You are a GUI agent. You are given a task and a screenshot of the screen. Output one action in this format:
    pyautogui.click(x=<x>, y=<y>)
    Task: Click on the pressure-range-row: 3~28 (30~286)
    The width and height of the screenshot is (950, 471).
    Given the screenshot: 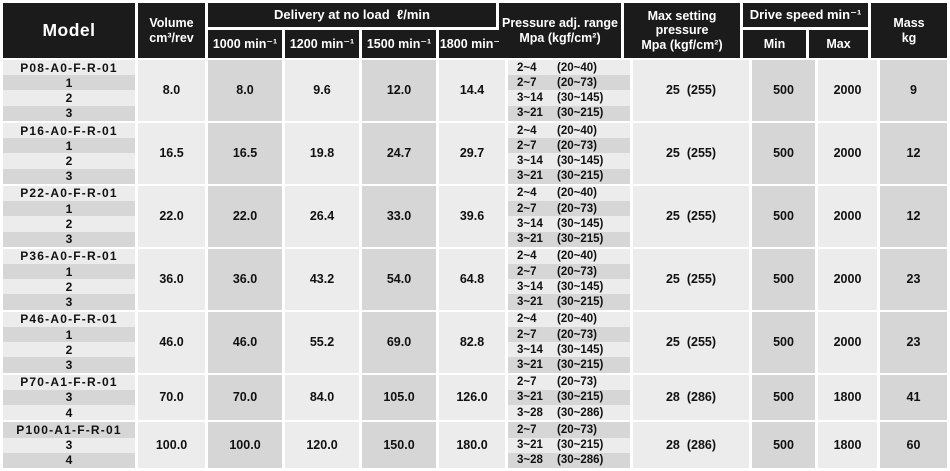 What is the action you would take?
    pyautogui.click(x=569, y=460)
    